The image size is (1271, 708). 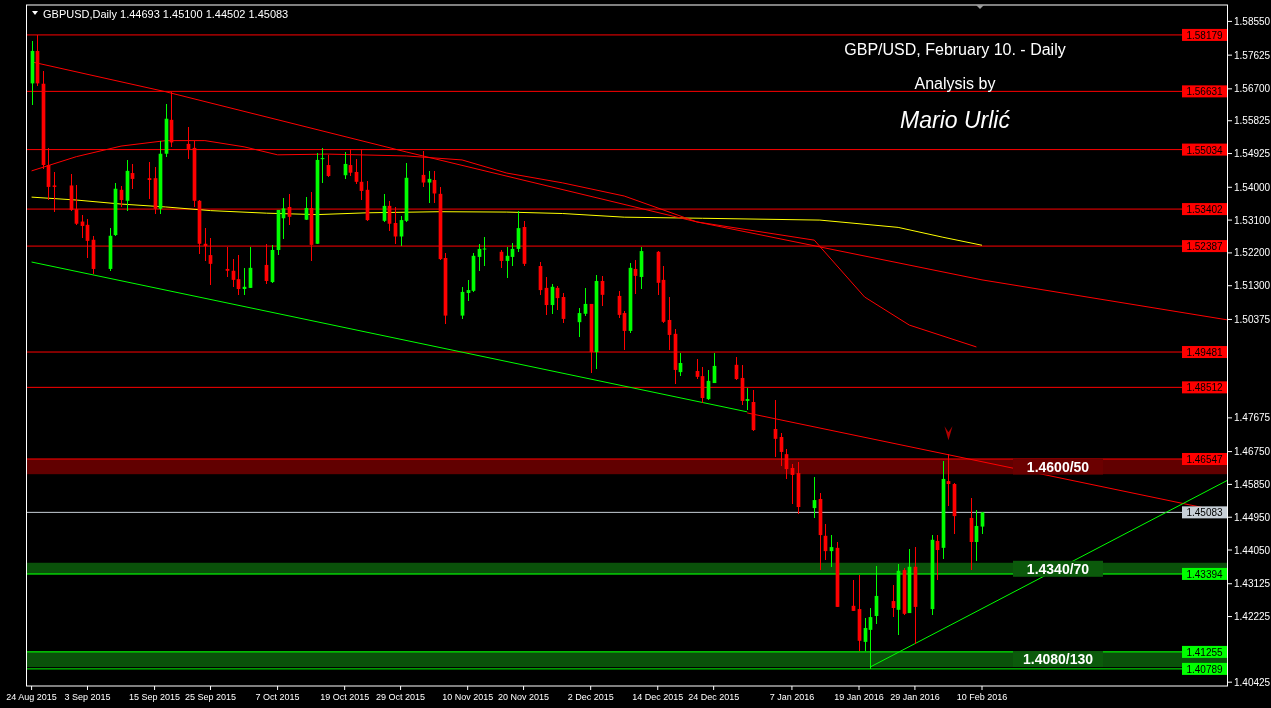 I want to click on y-tick-label: 1.54000, so click(x=1252, y=187).